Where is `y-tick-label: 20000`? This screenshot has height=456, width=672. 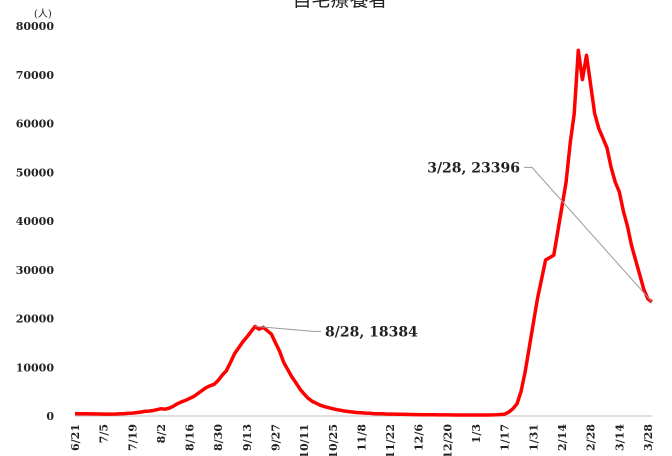
y-tick-label: 20000 is located at coordinates (35, 319).